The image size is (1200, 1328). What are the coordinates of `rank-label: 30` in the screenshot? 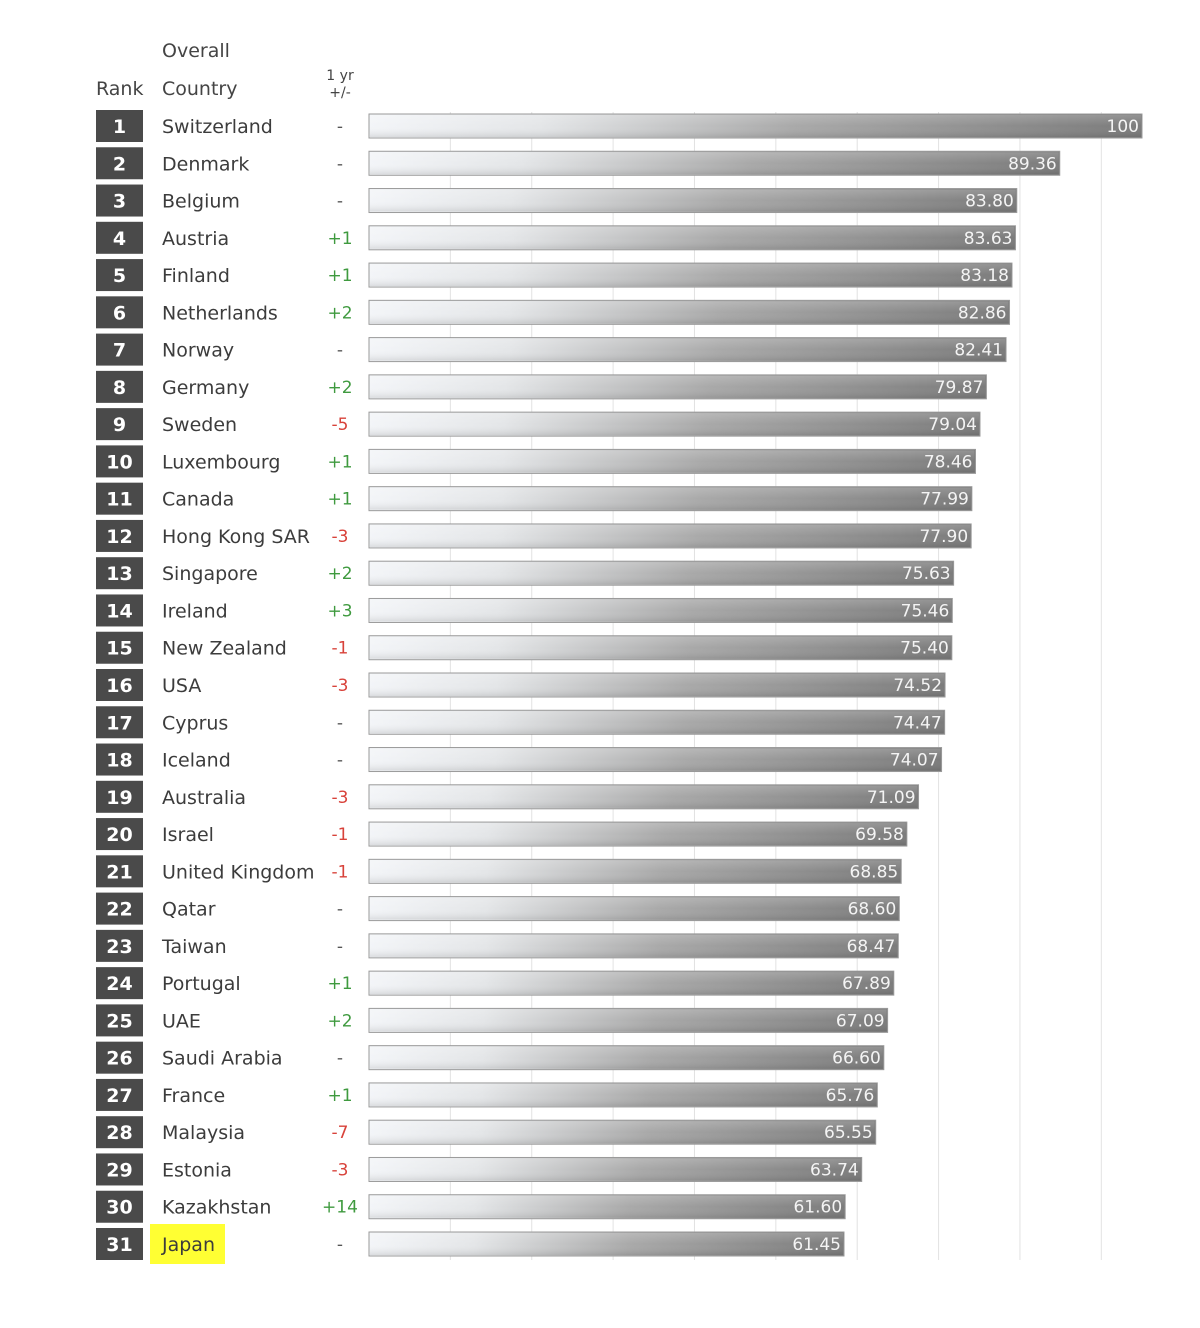 It's located at (119, 1208).